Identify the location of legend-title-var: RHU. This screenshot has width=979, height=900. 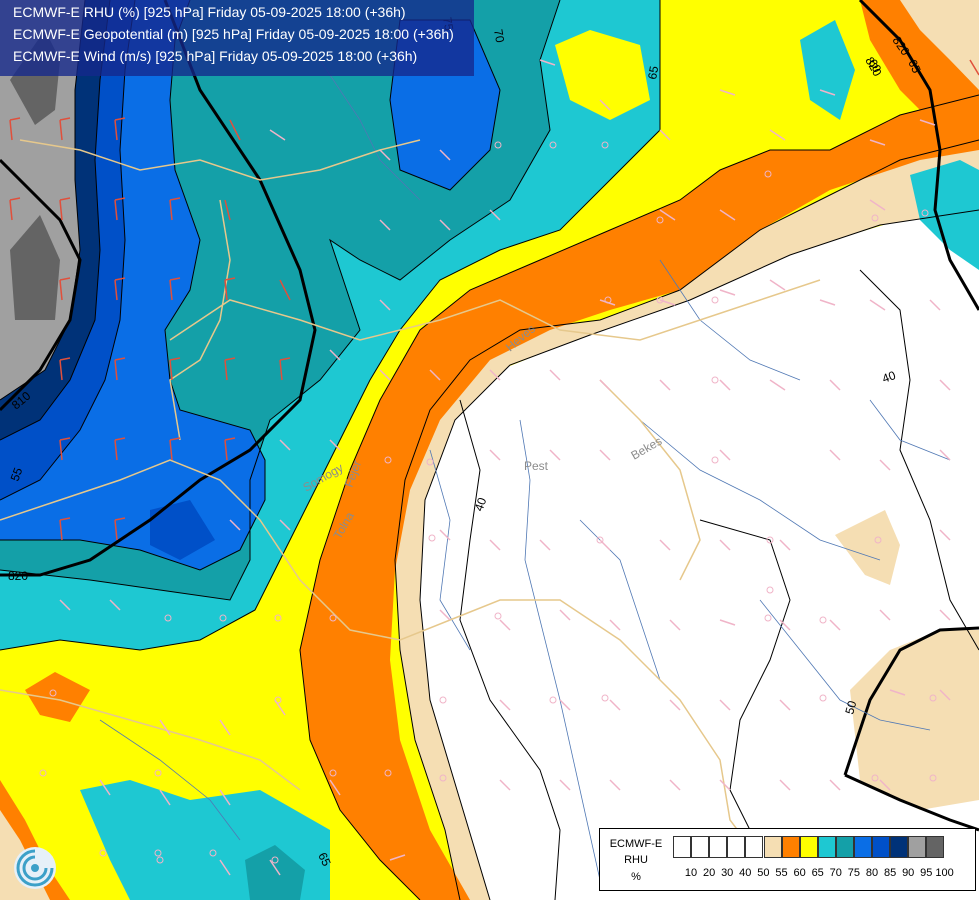
(636, 860).